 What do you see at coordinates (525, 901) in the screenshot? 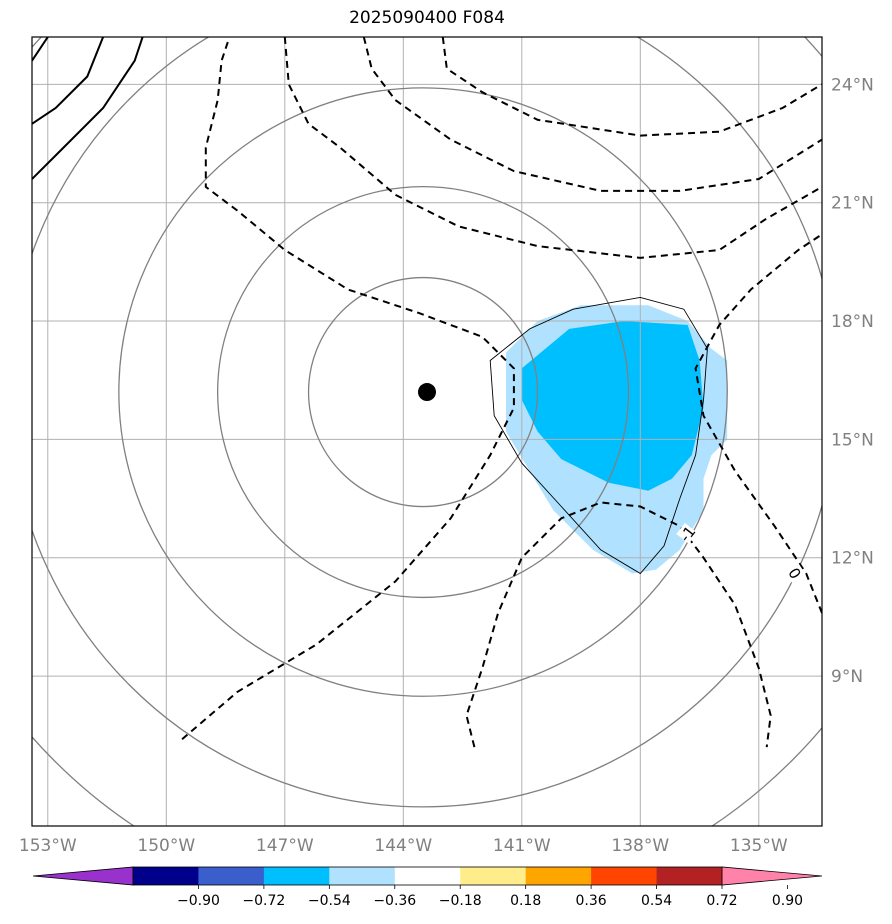
I see `colorbar-tick-label: 0.18` at bounding box center [525, 901].